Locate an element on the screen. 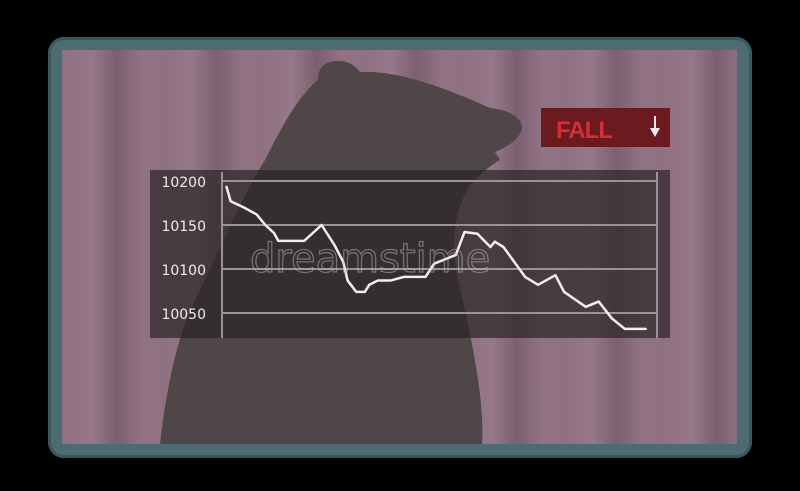 The width and height of the screenshot is (800, 491). arrow-down-icon is located at coordinates (655, 126).